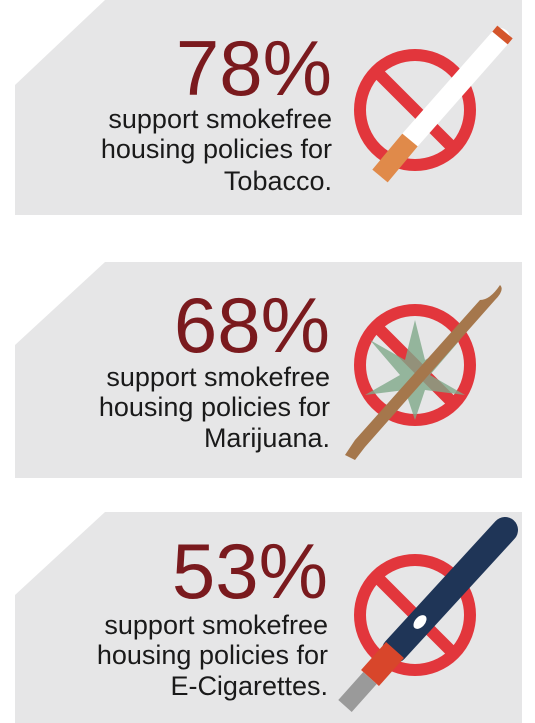 The height and width of the screenshot is (723, 535). I want to click on percent: 78%, so click(254, 68).